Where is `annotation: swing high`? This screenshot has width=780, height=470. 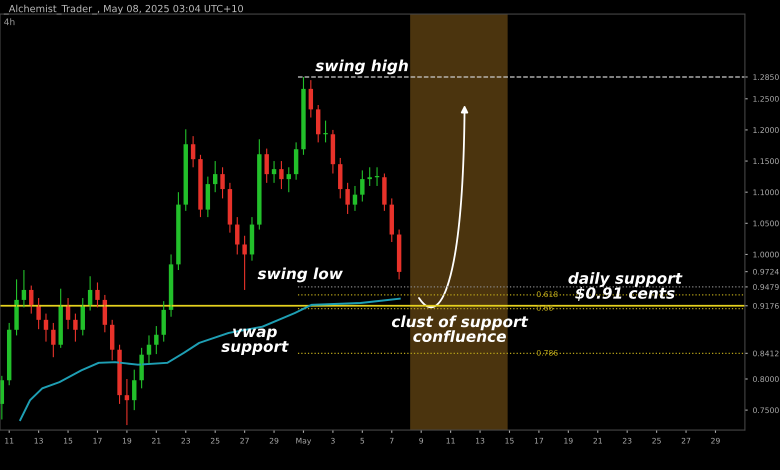 annotation: swing high is located at coordinates (361, 66).